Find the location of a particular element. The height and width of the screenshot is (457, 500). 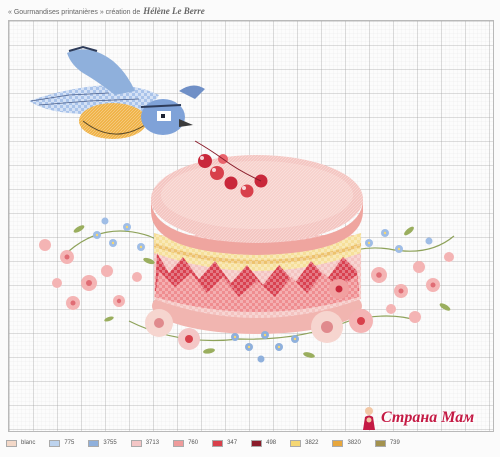

legend-code: 3820 is located at coordinates (354, 443).